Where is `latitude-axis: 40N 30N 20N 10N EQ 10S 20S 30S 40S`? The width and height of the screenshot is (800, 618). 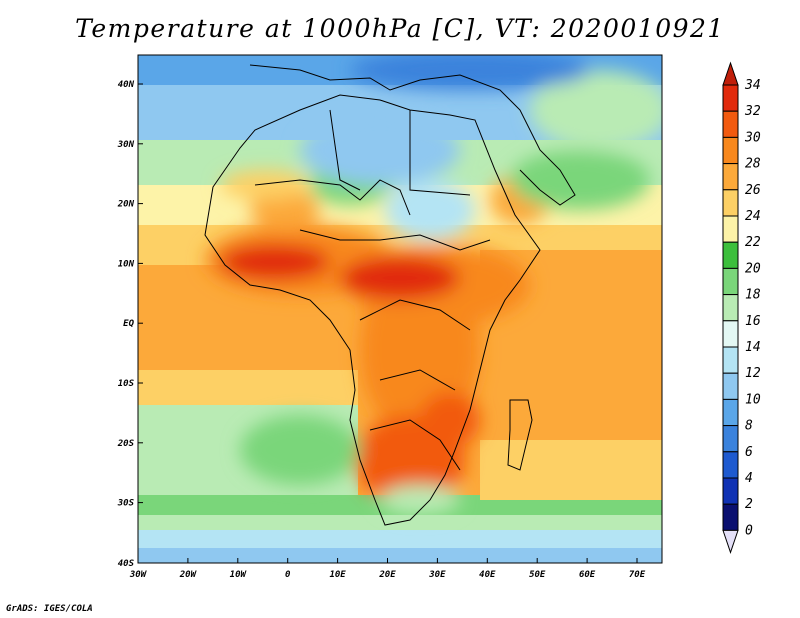 latitude-axis: 40N 30N 20N 10N EQ 10S 20S 30S 40S is located at coordinates (130, 324).